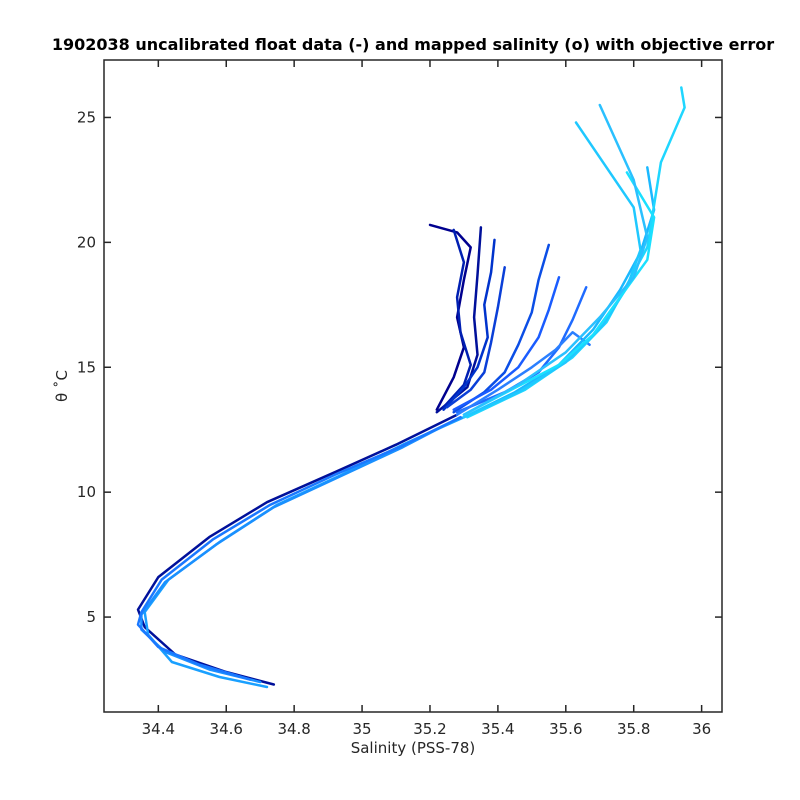 The height and width of the screenshot is (800, 800). Describe the element at coordinates (86, 117) in the screenshot. I see `y-tick-label: 25` at that location.